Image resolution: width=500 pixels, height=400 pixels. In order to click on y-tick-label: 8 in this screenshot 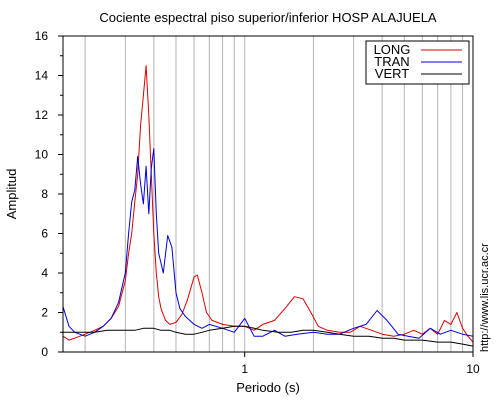, I will do `click(44, 194)`.